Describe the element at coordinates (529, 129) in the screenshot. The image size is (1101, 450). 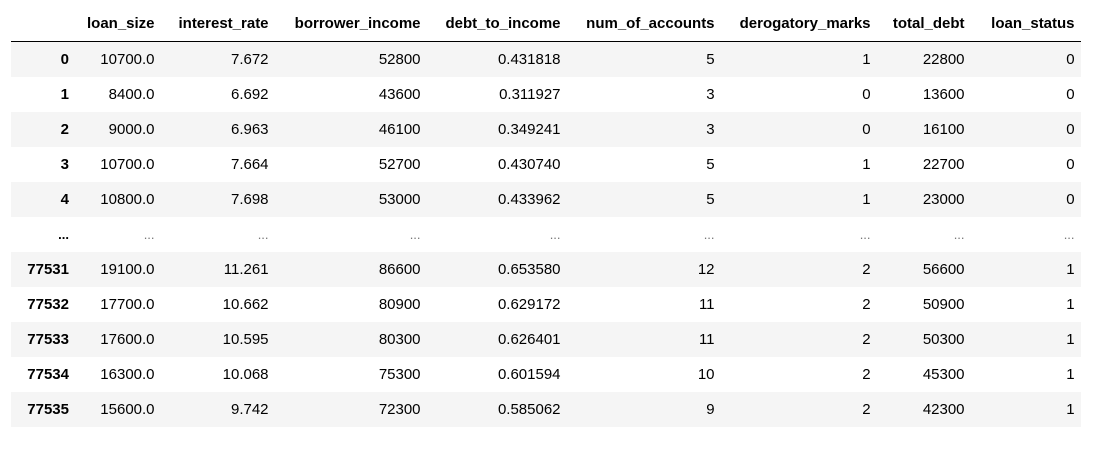
I see `table-cell: 0.349241` at that location.